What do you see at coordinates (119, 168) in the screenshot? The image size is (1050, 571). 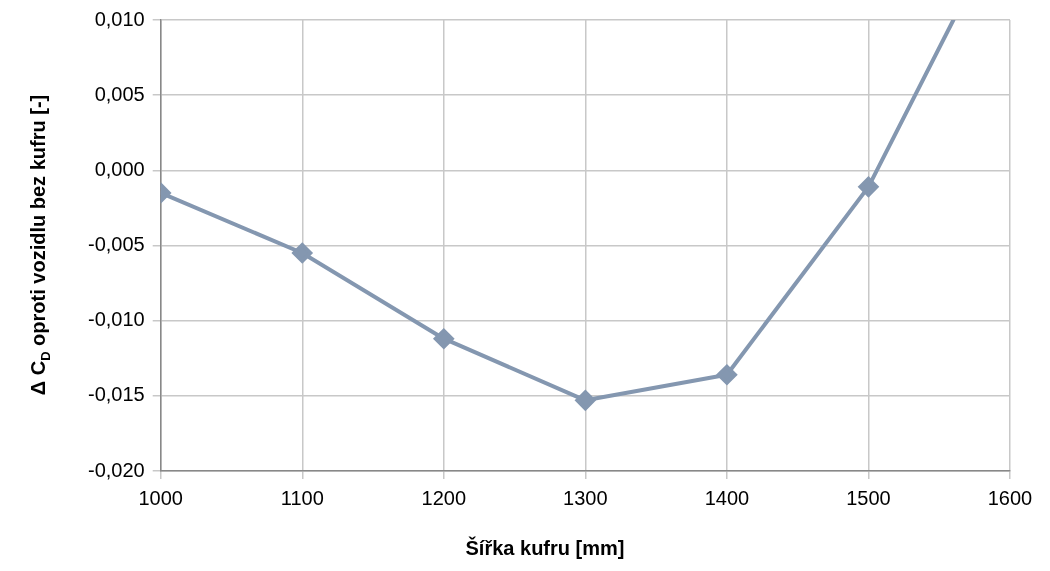 I see `y-tick-label: 0,000` at bounding box center [119, 168].